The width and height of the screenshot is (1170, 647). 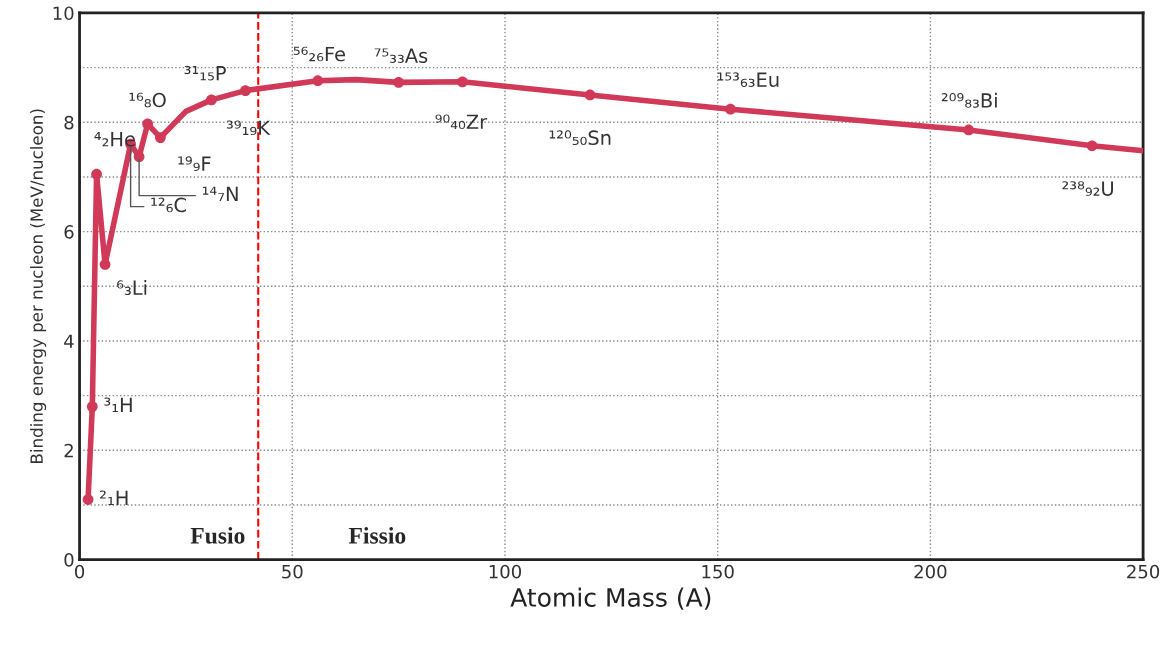 I want to click on x-tick-label: 50, so click(x=292, y=571).